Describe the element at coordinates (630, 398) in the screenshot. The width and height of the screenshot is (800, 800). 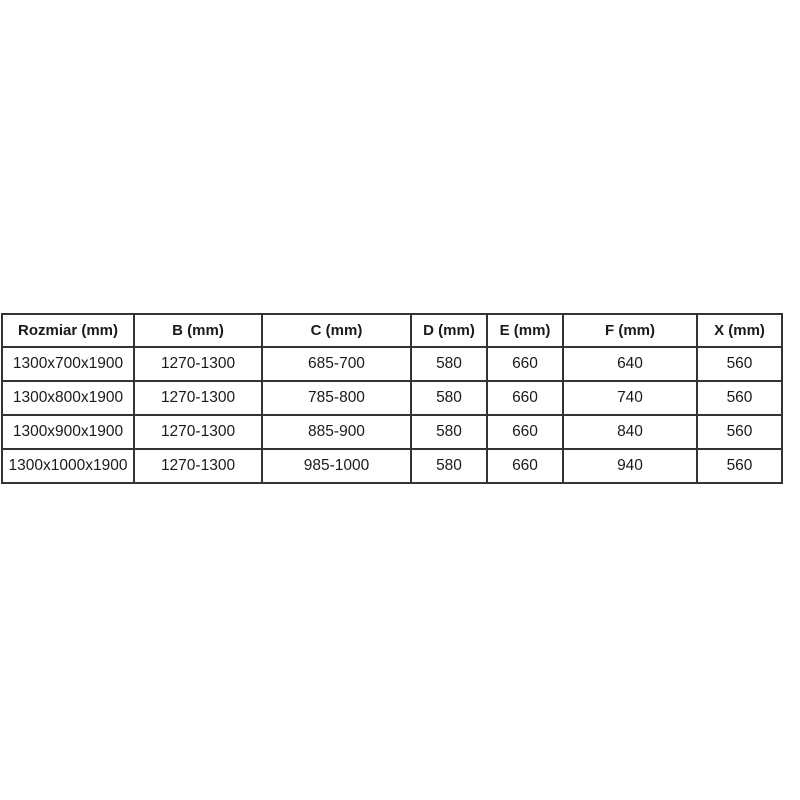
I see `cell-f: 740` at that location.